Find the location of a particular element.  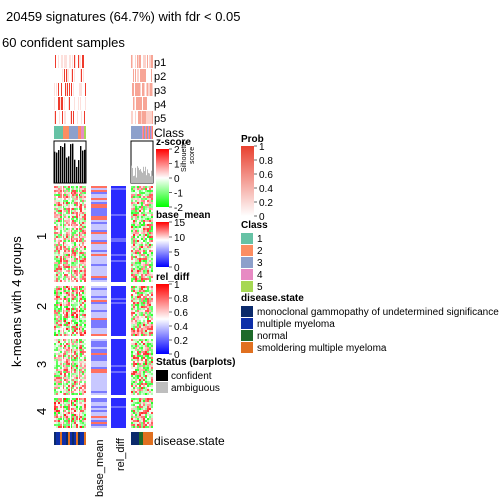

class-cell is located at coordinates (144, 132).